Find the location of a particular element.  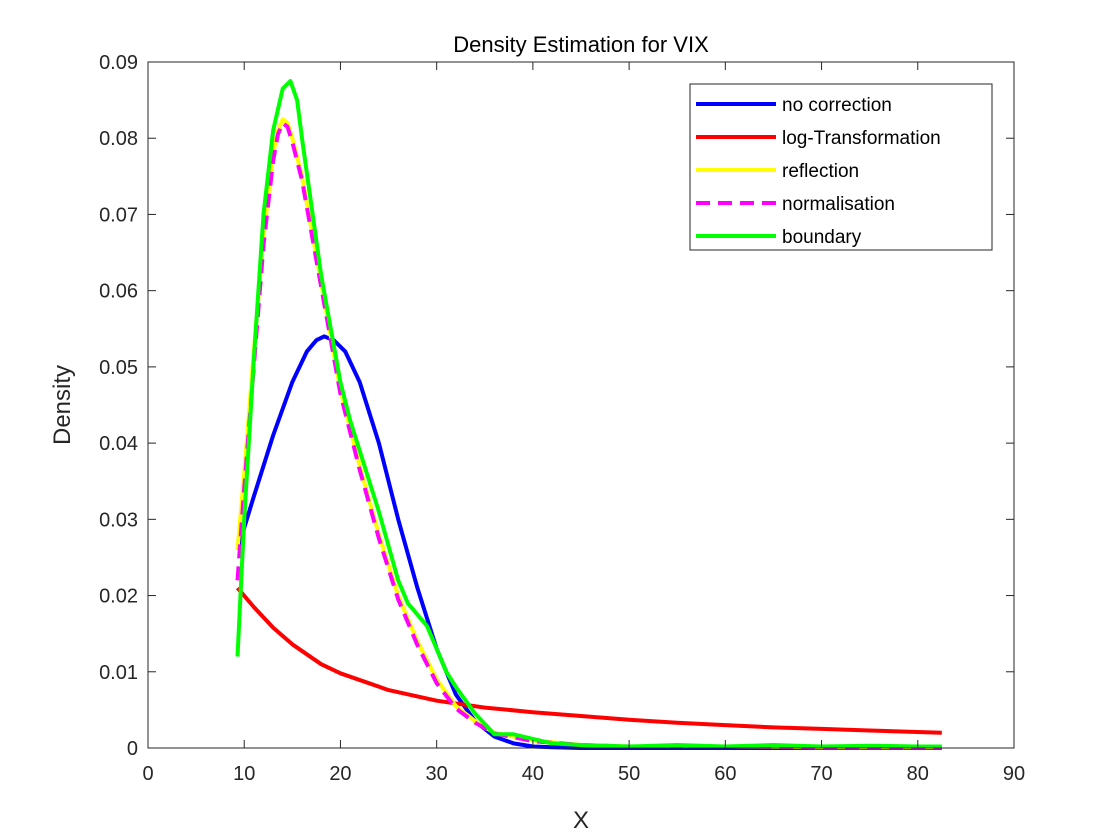

y-tick-label: 0.05 is located at coordinates (118, 368).